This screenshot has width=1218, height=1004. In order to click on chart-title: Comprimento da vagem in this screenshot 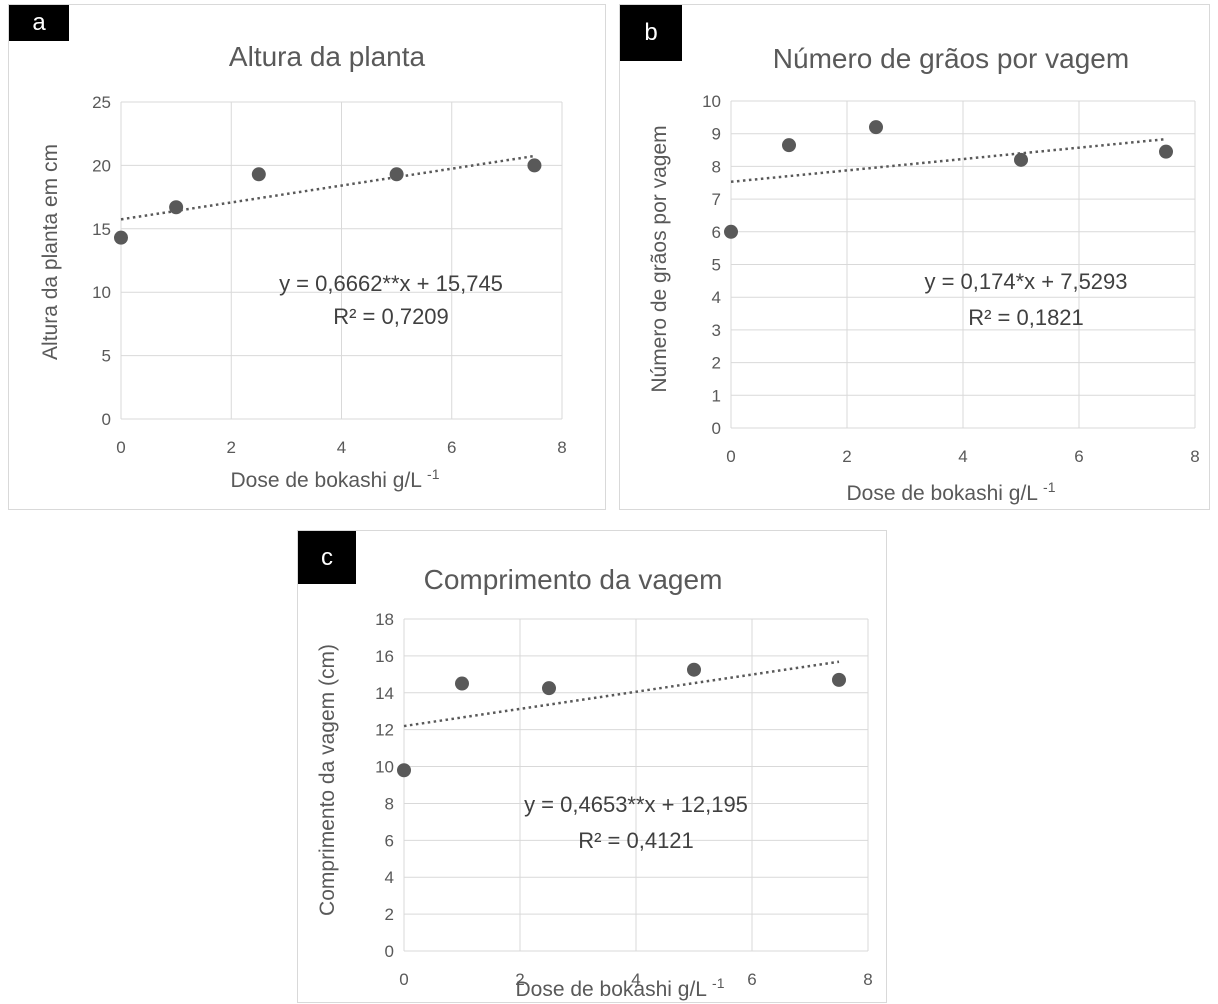, I will do `click(573, 579)`.